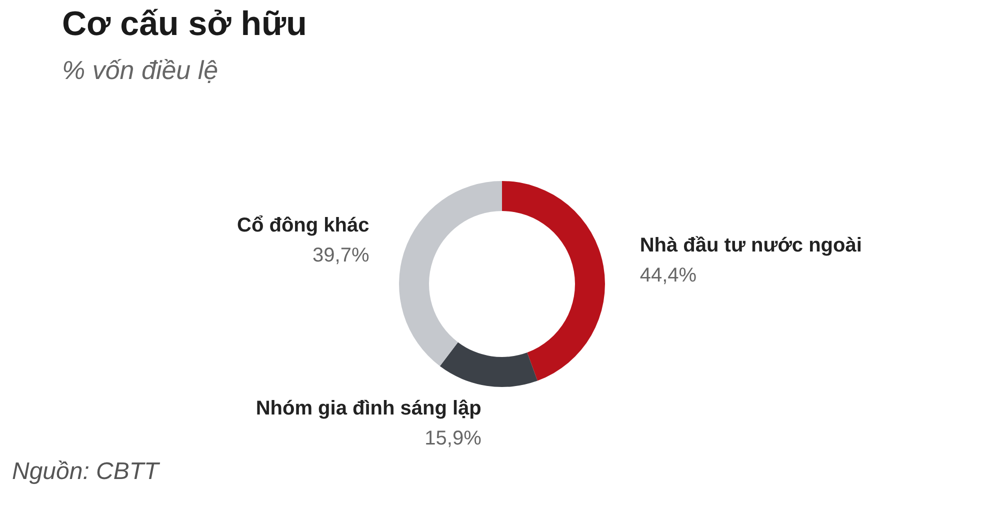  What do you see at coordinates (369, 408) in the screenshot?
I see `slice-label: Nhóm gia đình sáng lập` at bounding box center [369, 408].